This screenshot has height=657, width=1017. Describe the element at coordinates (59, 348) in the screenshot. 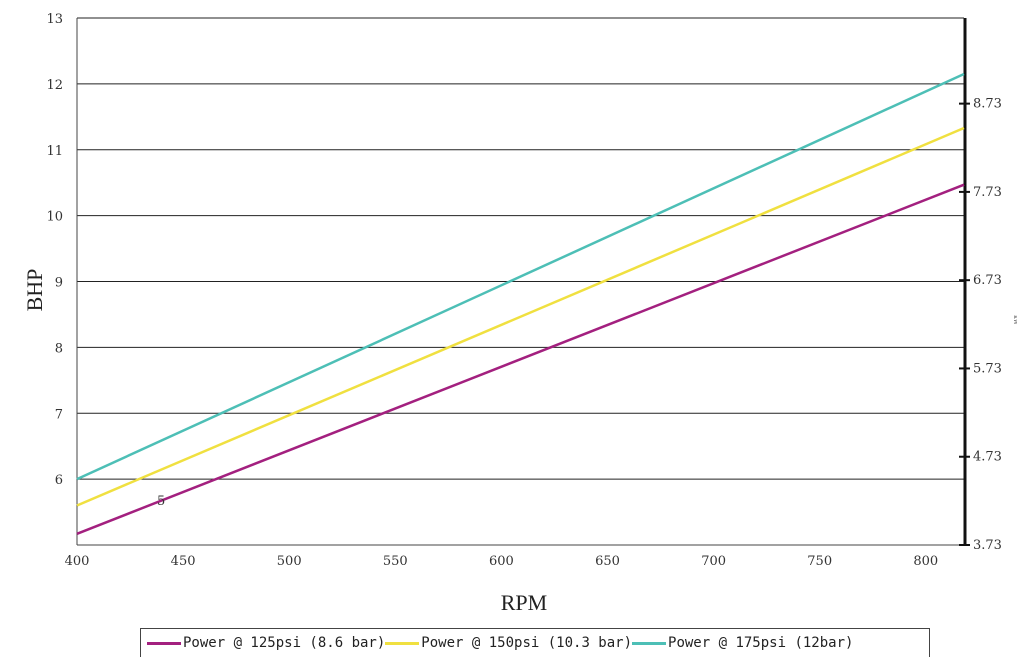

I see `y-tick-label: 8` at that location.